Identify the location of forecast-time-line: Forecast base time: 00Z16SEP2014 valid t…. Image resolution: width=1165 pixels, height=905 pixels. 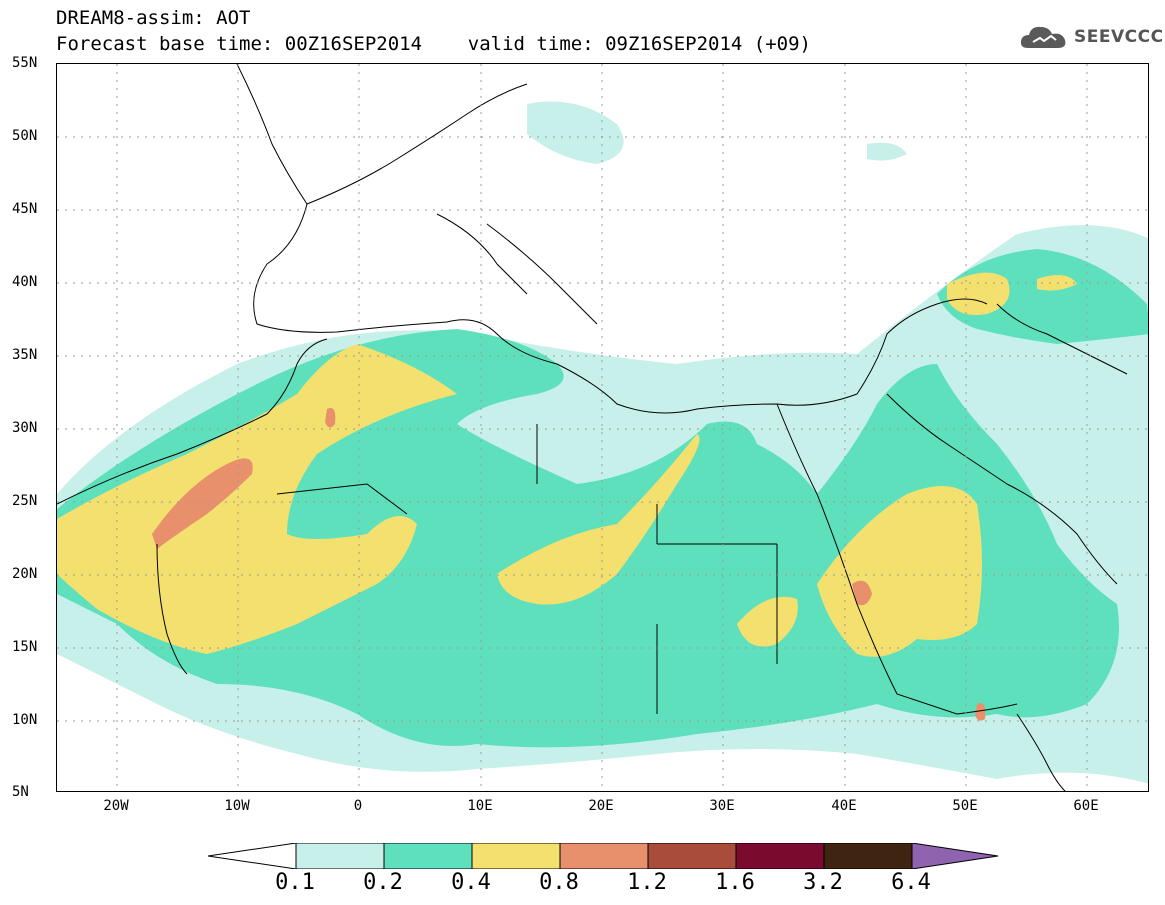
(433, 44).